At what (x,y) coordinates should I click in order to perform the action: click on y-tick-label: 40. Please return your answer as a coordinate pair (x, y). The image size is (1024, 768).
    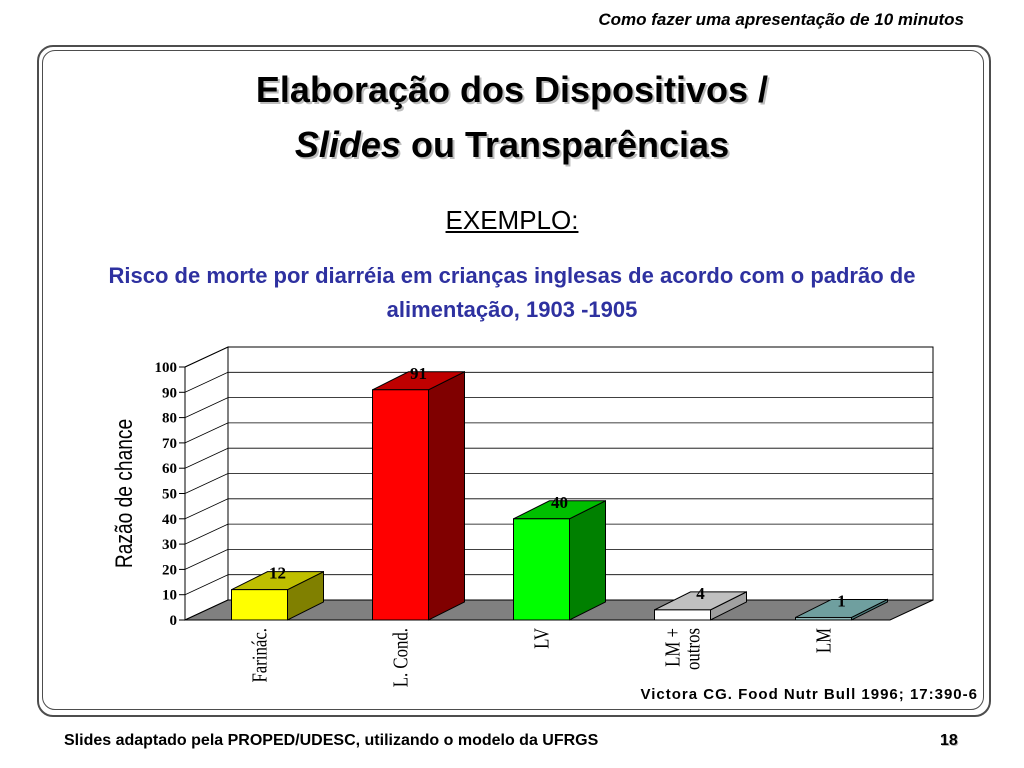
    Looking at the image, I should click on (169, 520).